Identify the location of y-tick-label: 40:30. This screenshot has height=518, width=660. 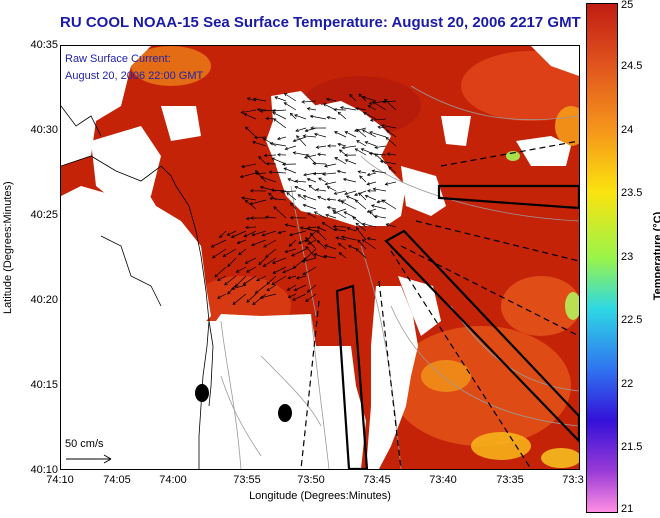
(44, 130).